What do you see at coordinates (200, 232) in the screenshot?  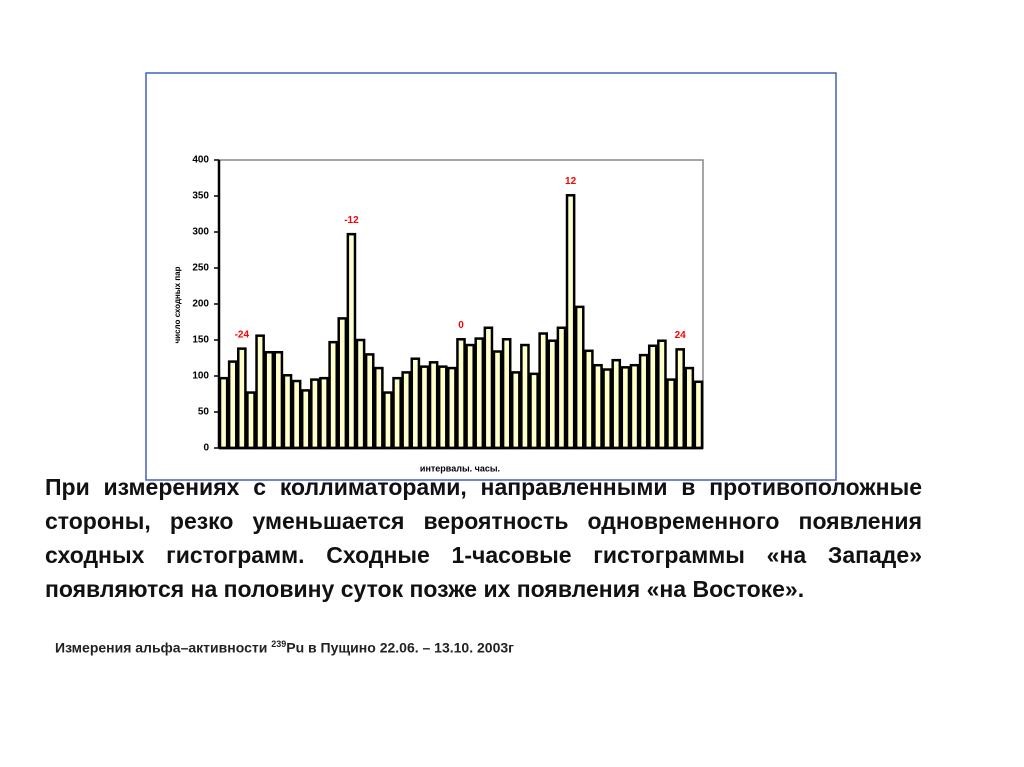 I see `y-tick-label: 300` at bounding box center [200, 232].